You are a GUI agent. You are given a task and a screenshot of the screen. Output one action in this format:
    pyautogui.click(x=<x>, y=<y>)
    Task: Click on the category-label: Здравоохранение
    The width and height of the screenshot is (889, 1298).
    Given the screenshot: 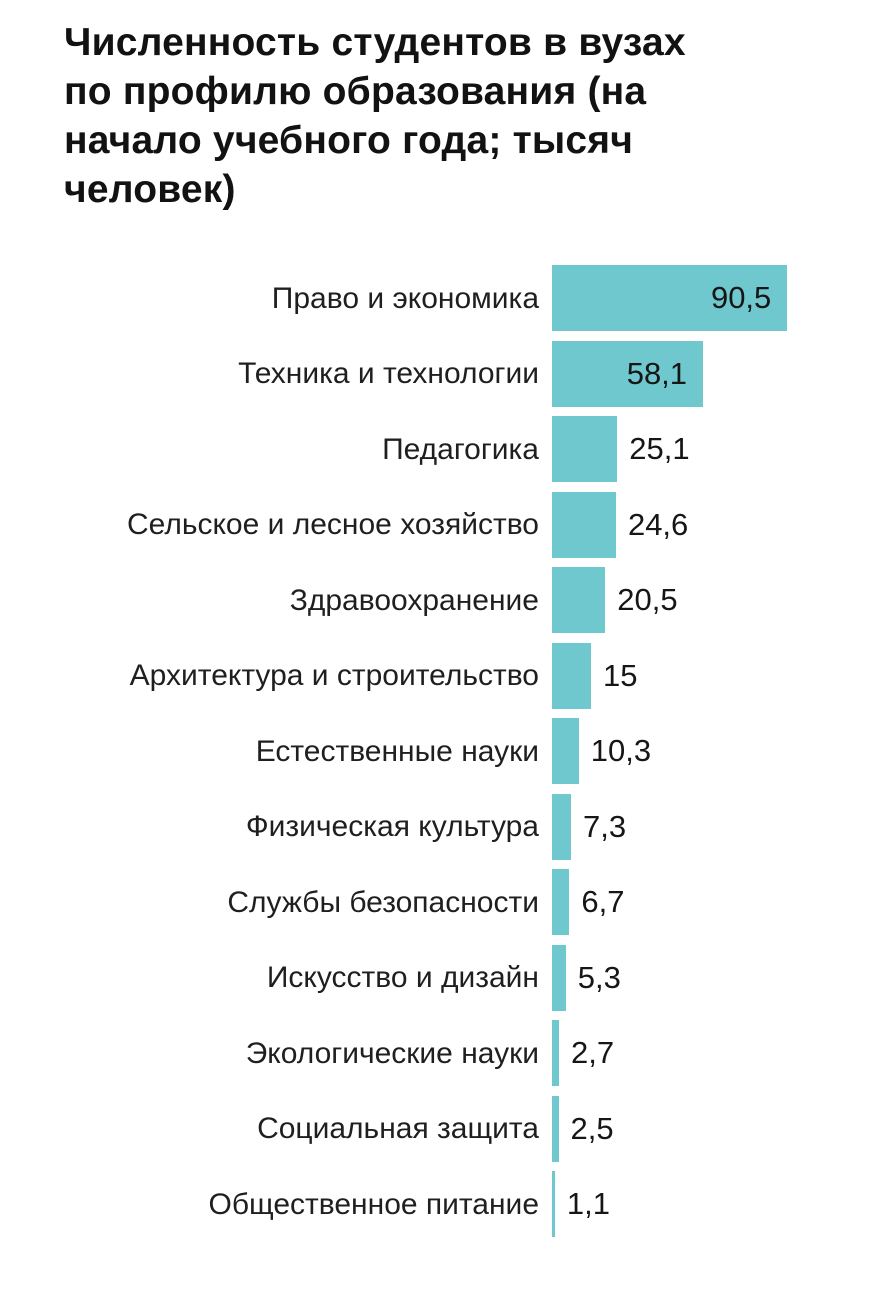 What is the action you would take?
    pyautogui.click(x=414, y=600)
    